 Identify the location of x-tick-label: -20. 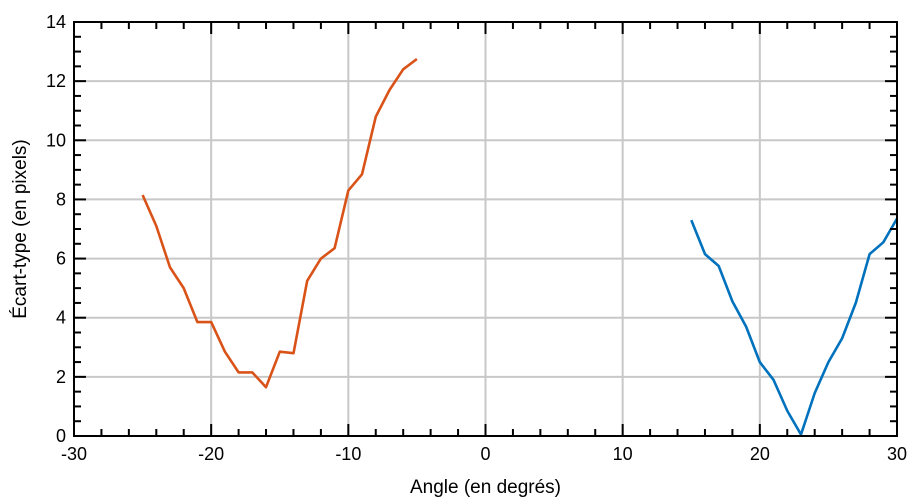
(211, 454).